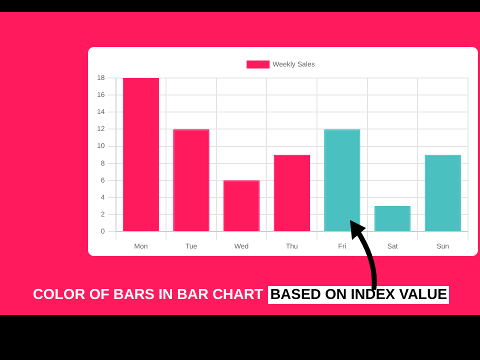  I want to click on text: BASED ON INDEX VALUE, so click(359, 295).